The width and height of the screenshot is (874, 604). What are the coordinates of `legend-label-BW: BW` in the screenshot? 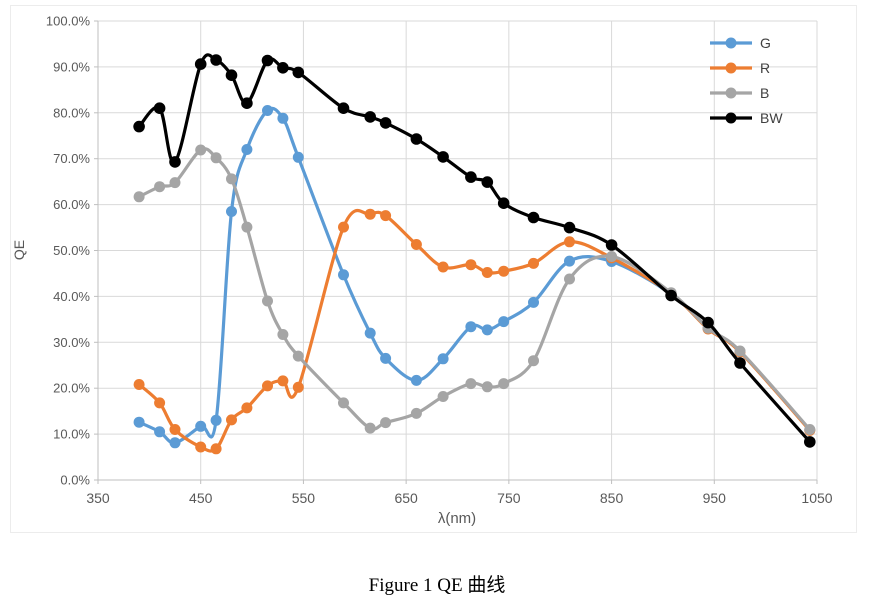 It's located at (771, 118).